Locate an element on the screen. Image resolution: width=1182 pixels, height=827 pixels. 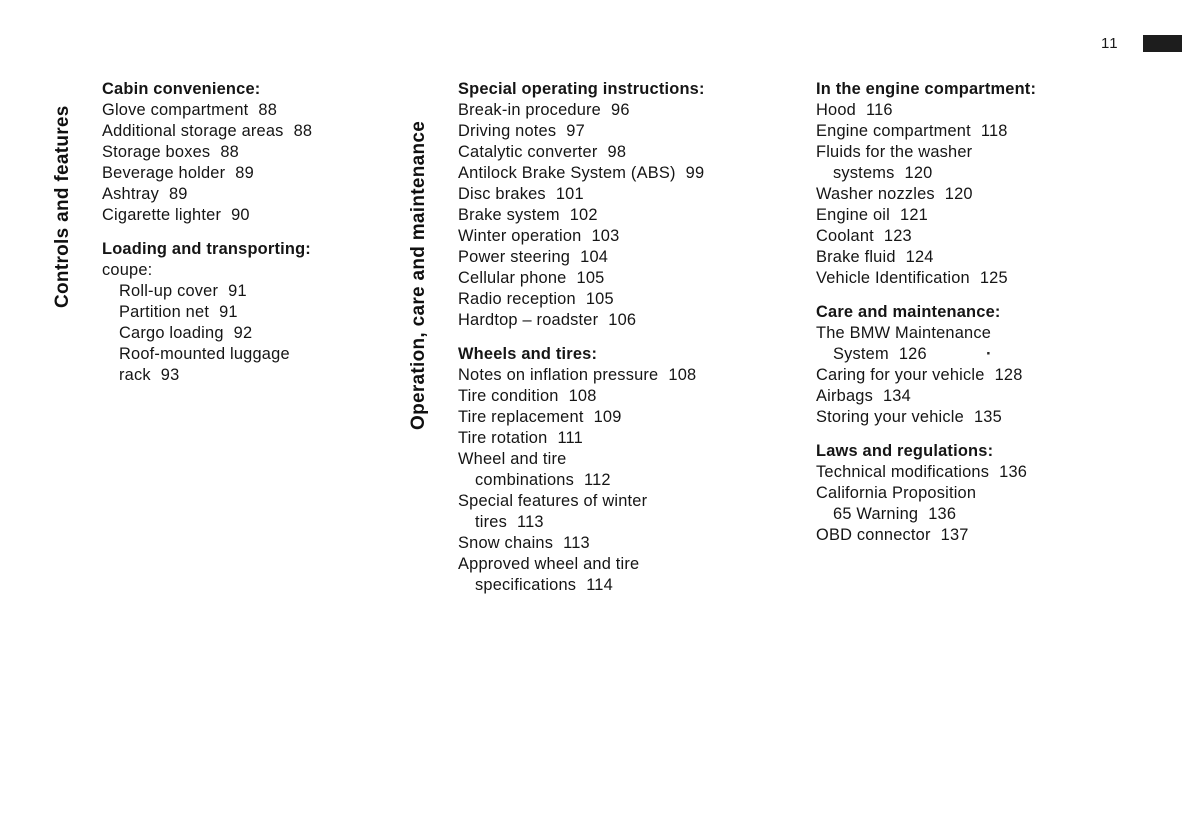
toc-entry-page: 135 is located at coordinates (987, 417).